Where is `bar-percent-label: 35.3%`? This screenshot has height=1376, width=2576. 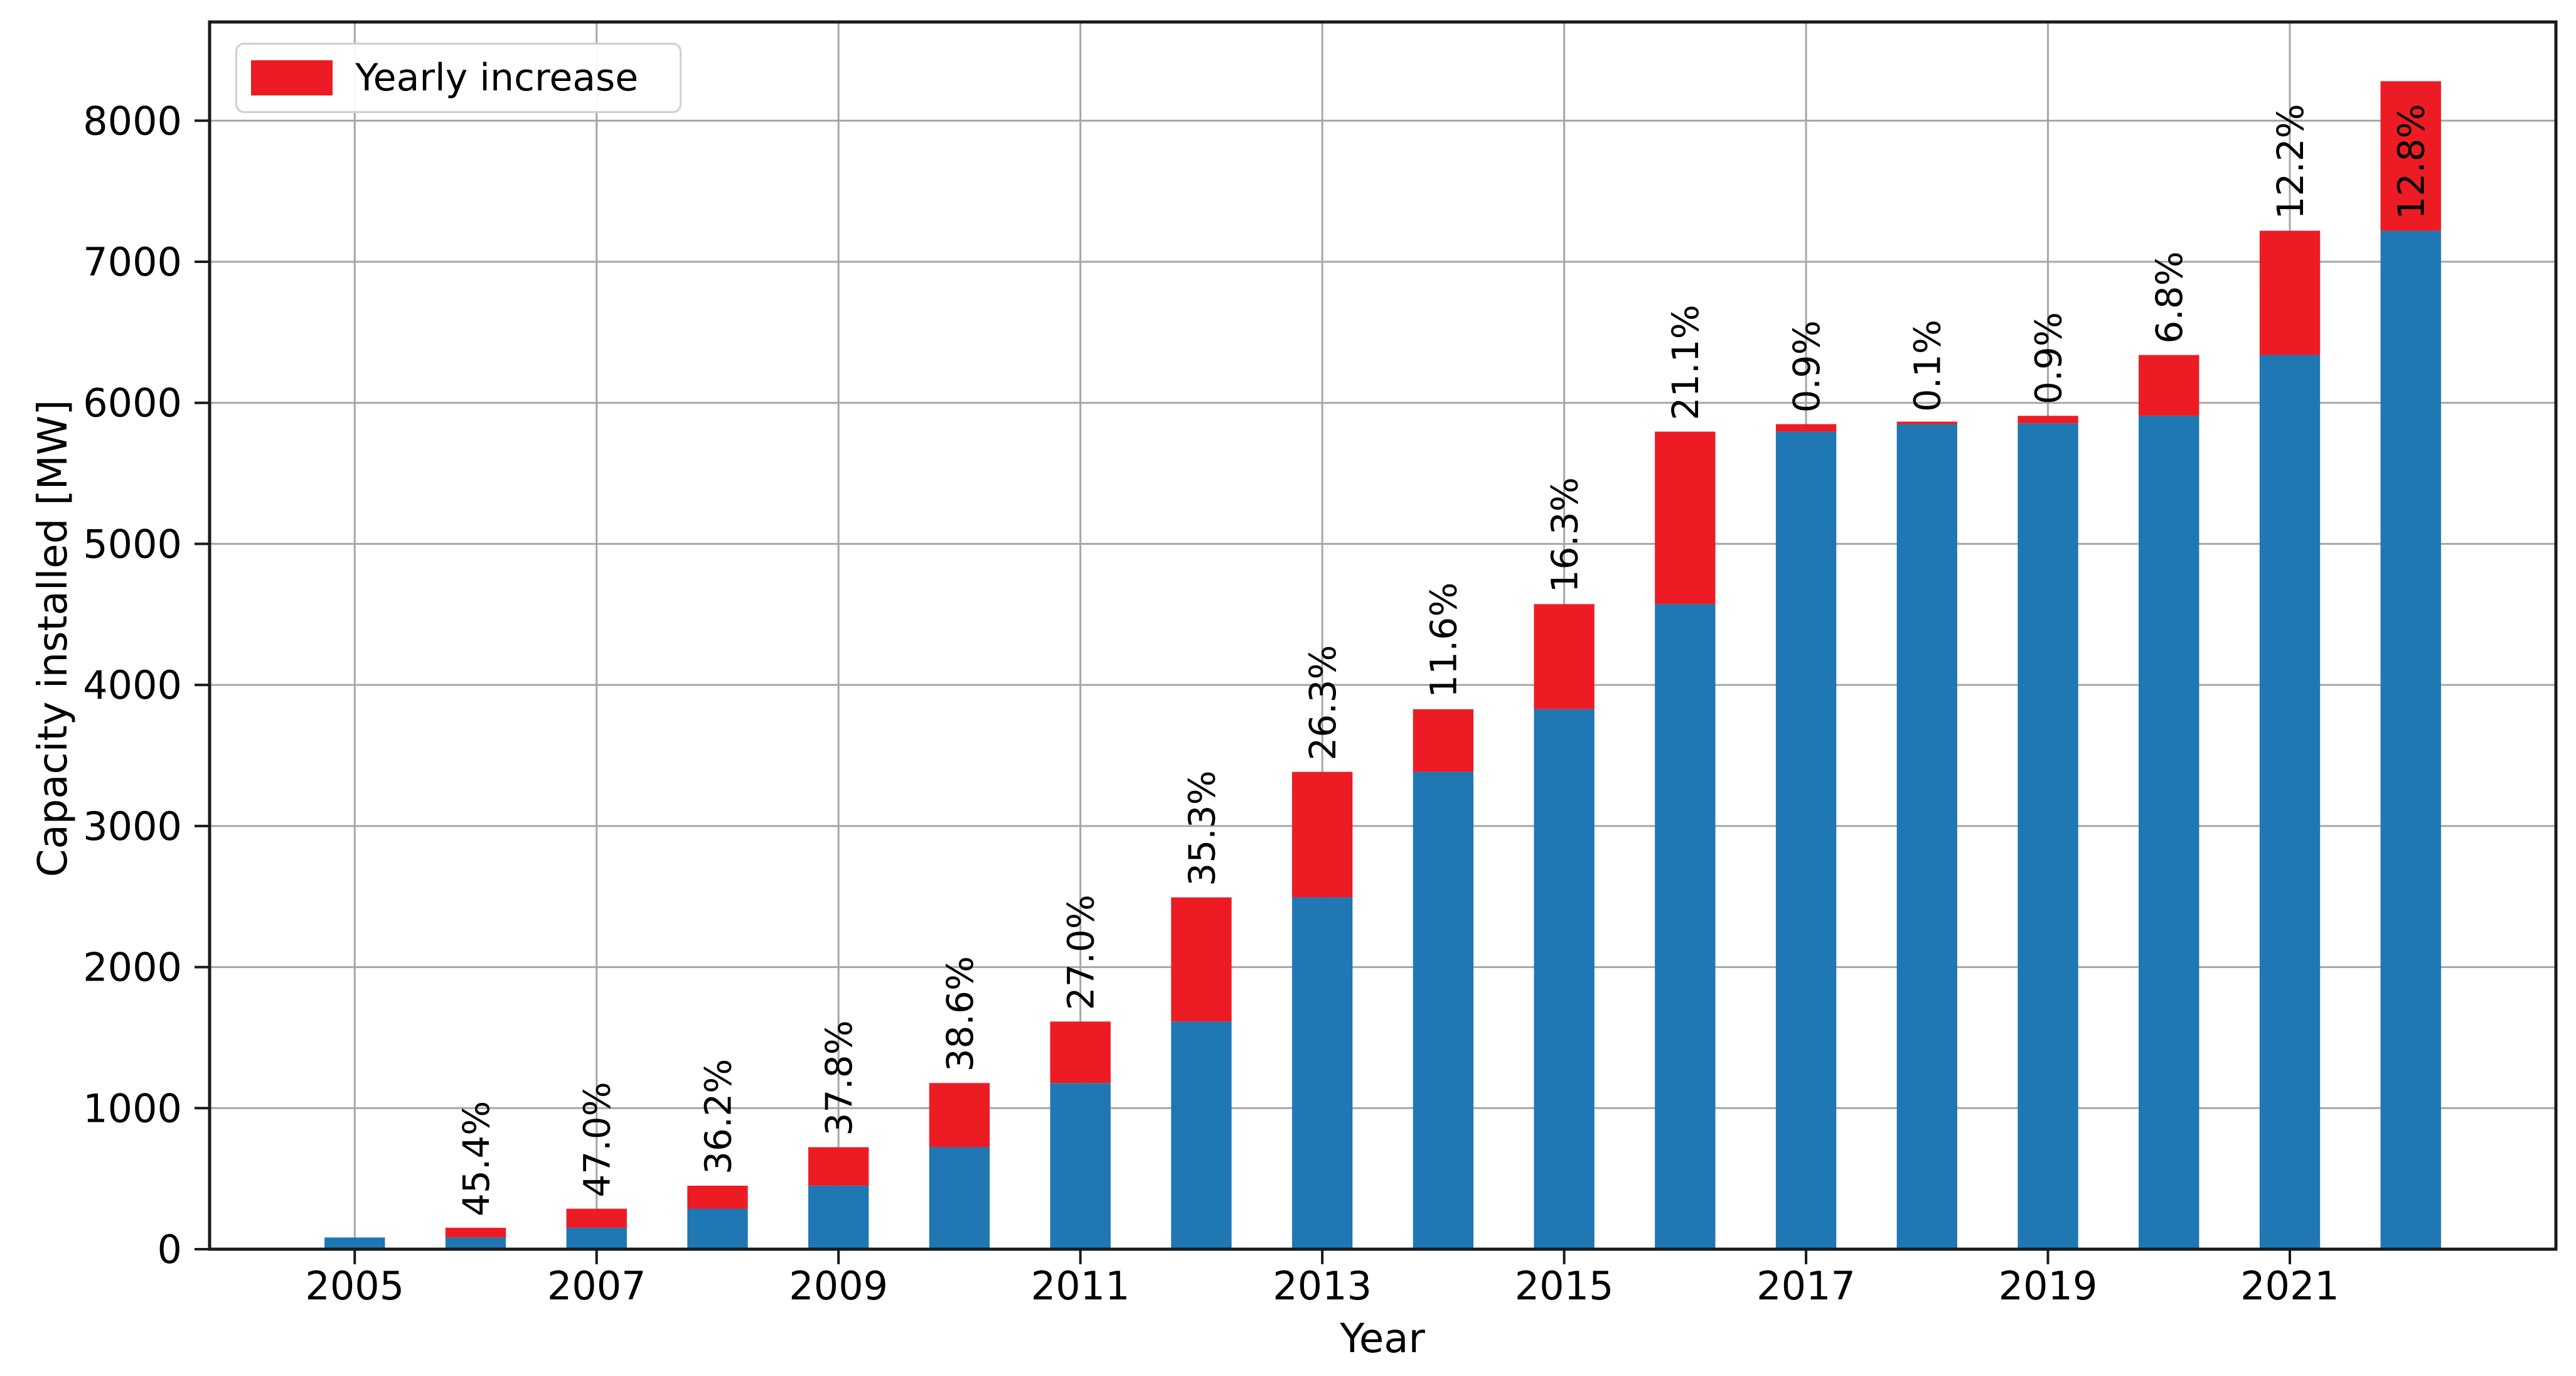
bar-percent-label: 35.3% is located at coordinates (1201, 828).